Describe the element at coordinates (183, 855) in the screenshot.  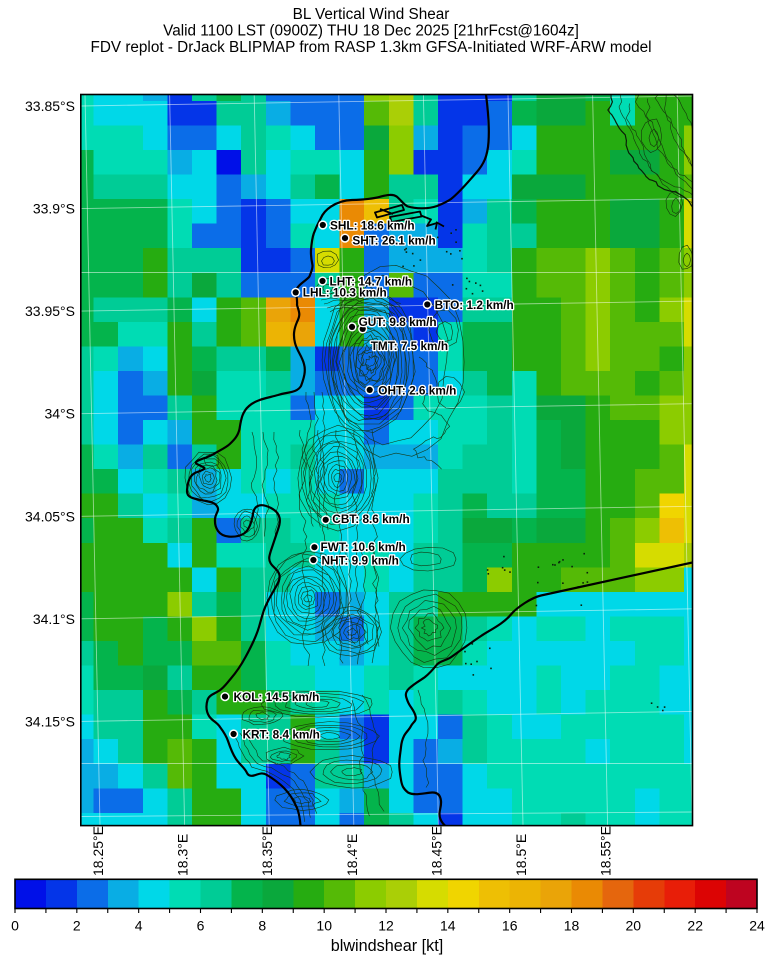
I see `svg-text: 18.3°E` at that location.